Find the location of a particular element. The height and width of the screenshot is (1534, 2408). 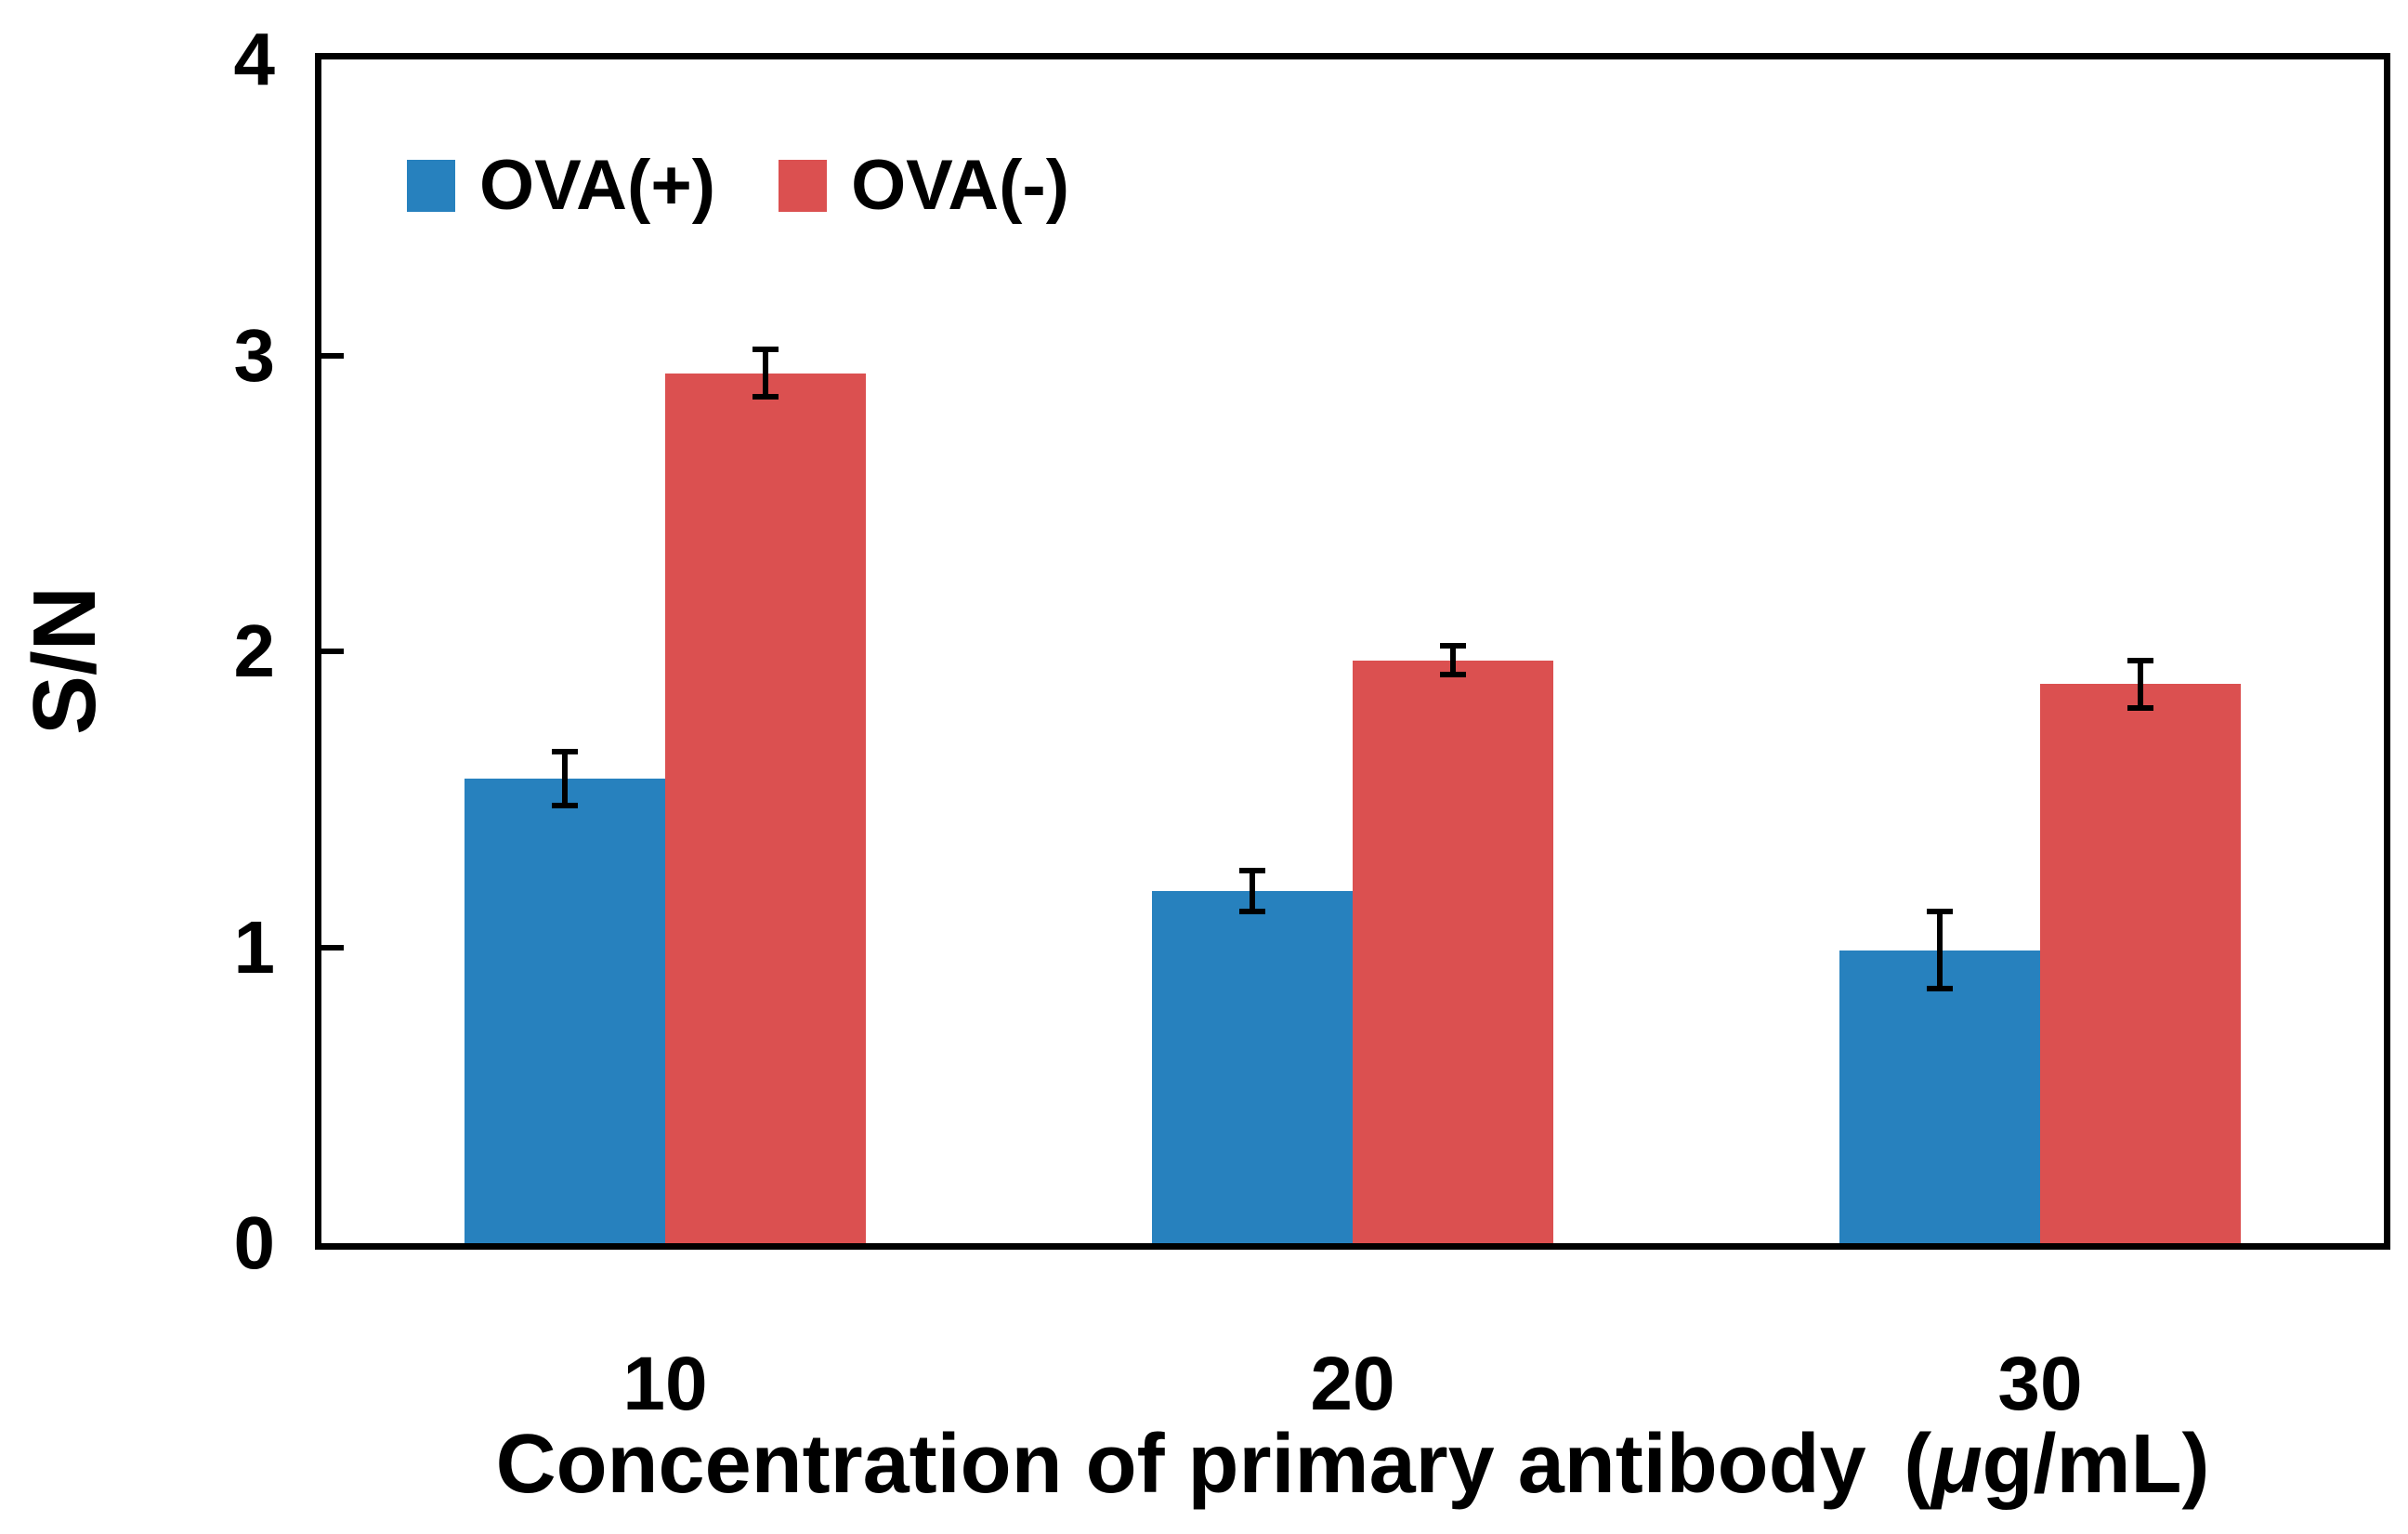

y-tick-label-3: 3 is located at coordinates (255, 355).